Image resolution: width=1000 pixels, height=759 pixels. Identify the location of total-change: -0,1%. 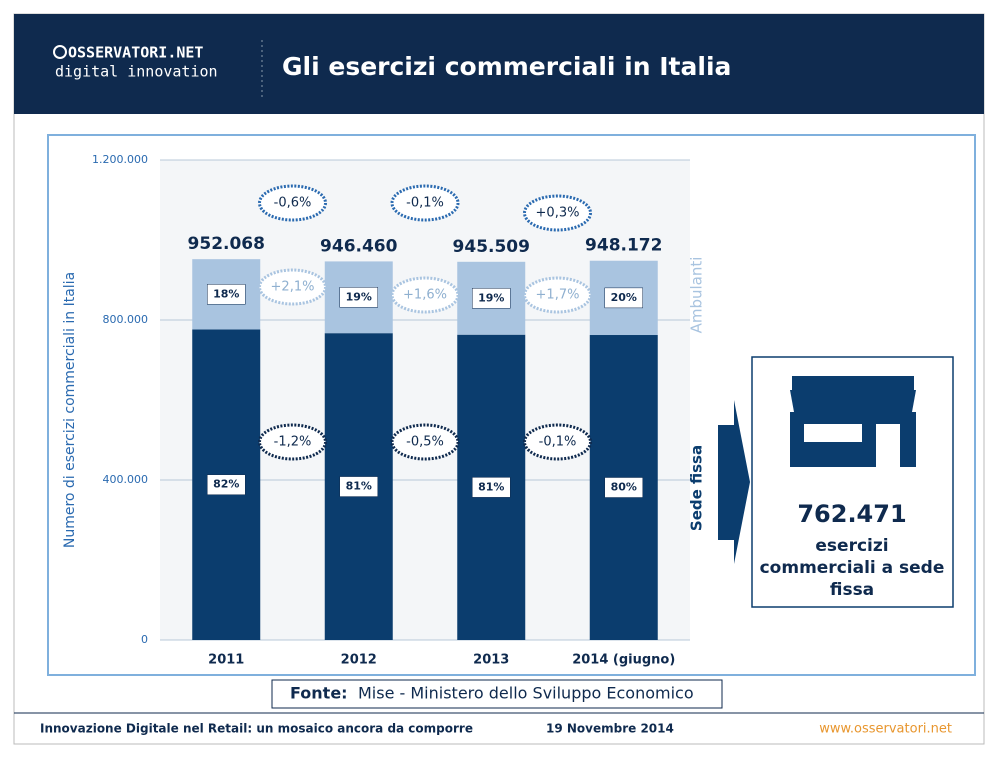
(425, 203).